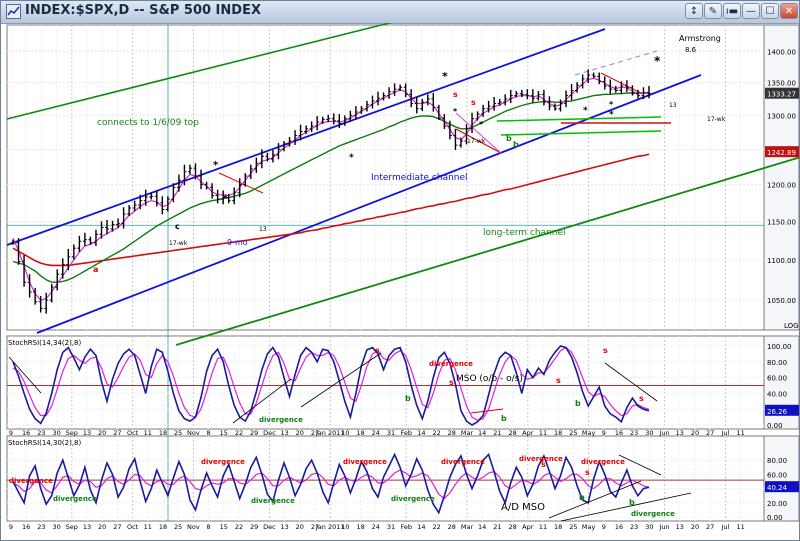 Image resolution: width=800 pixels, height=541 pixels. I want to click on ma-value-label-bg, so click(782, 152).